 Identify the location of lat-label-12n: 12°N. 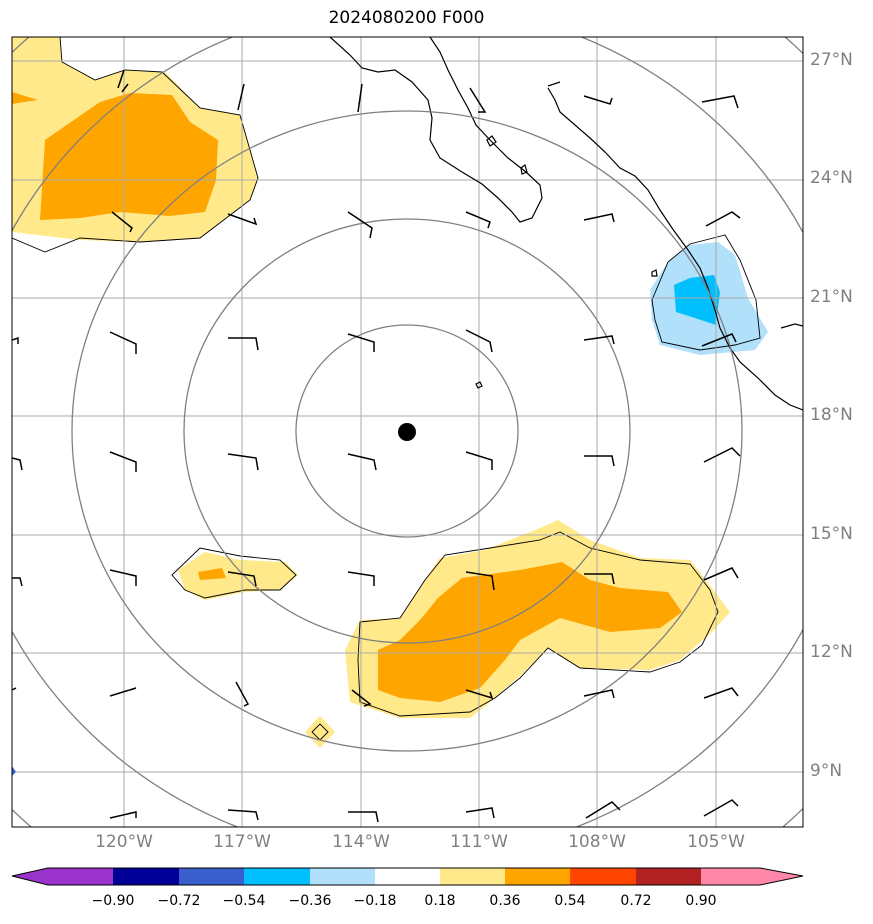
(831, 652).